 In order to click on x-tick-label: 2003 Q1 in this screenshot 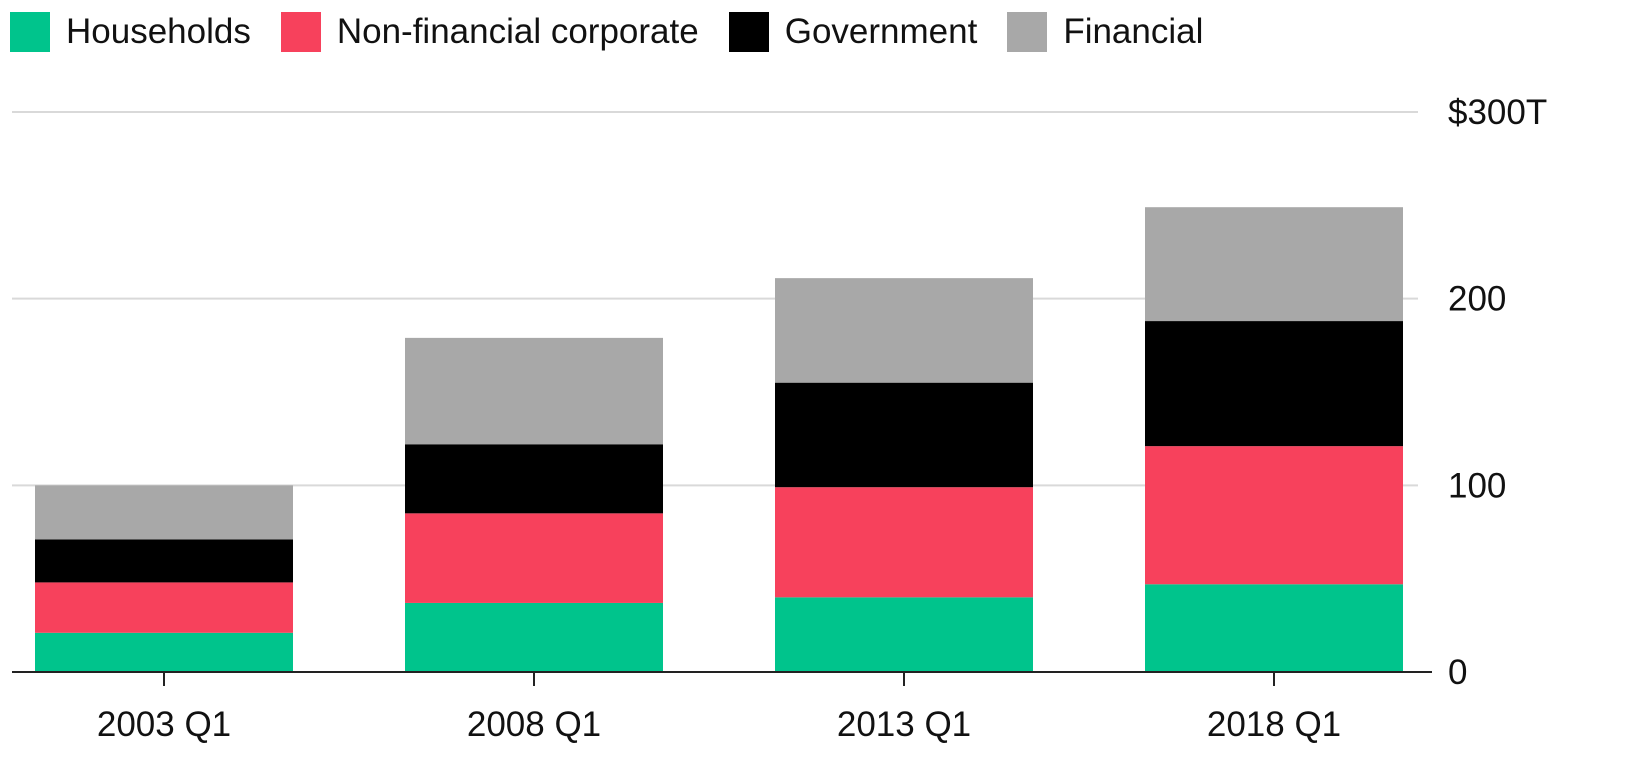, I will do `click(164, 724)`.